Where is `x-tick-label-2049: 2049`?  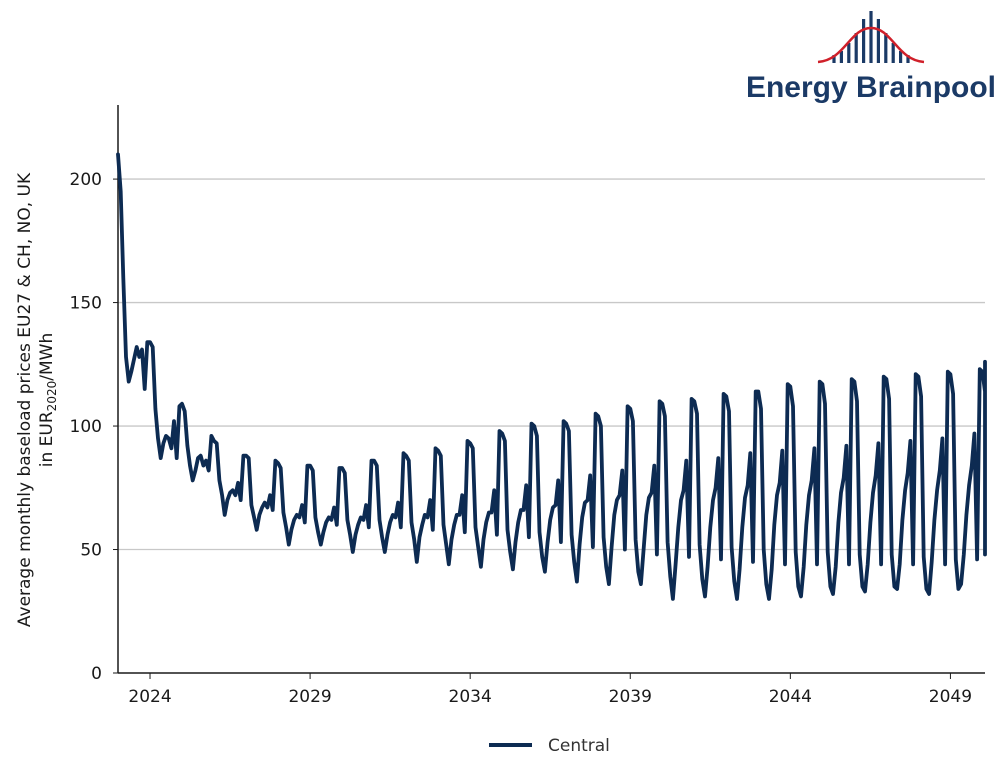 x-tick-label-2049: 2049 is located at coordinates (950, 697).